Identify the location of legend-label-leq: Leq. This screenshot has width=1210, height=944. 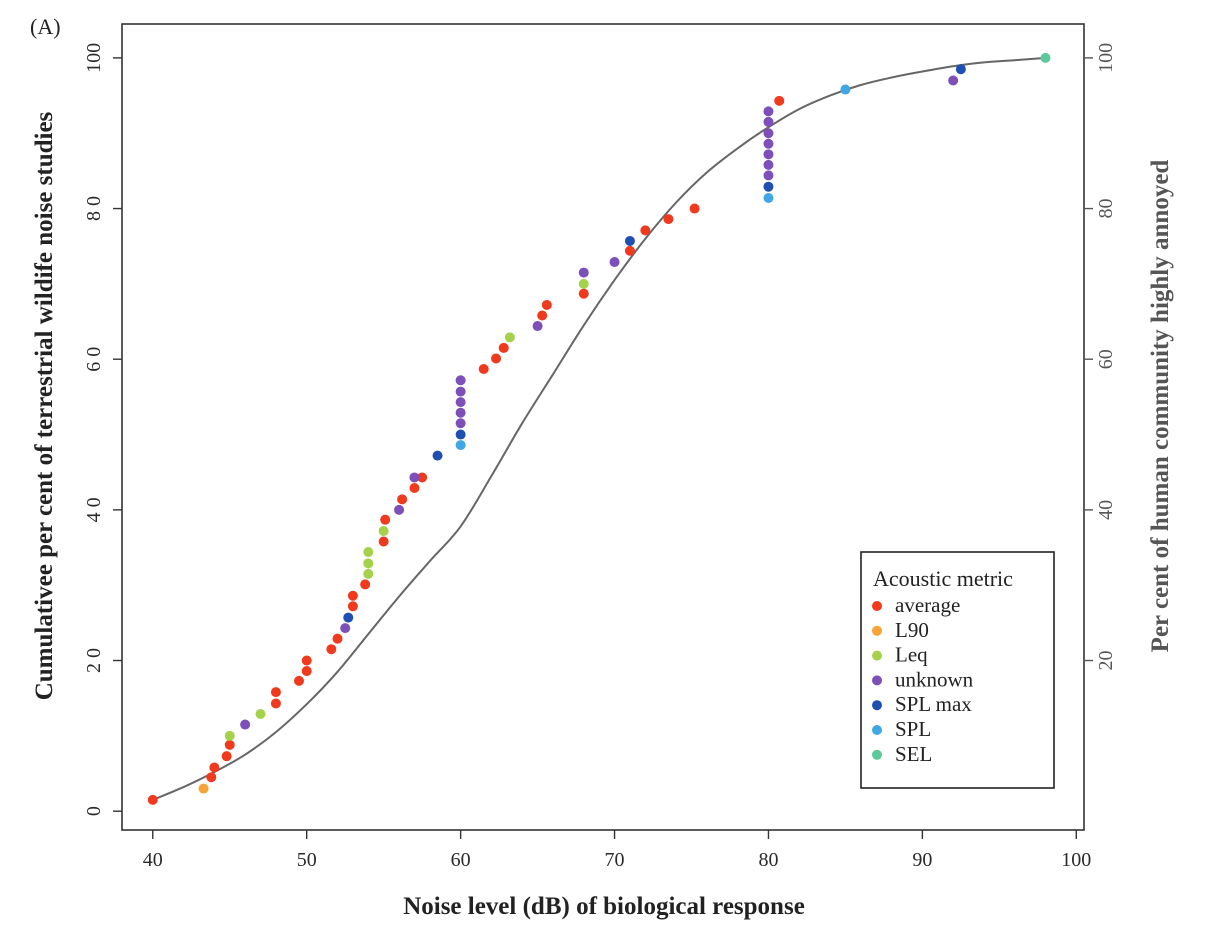
(911, 655).